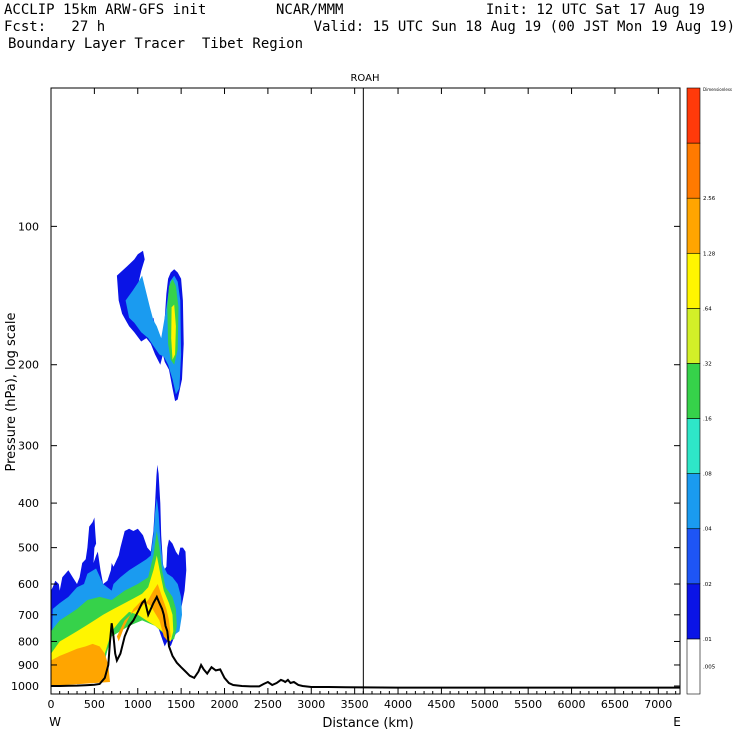 The image size is (740, 740). Describe the element at coordinates (364, 78) in the screenshot. I see `chart-title: ROAH` at that location.